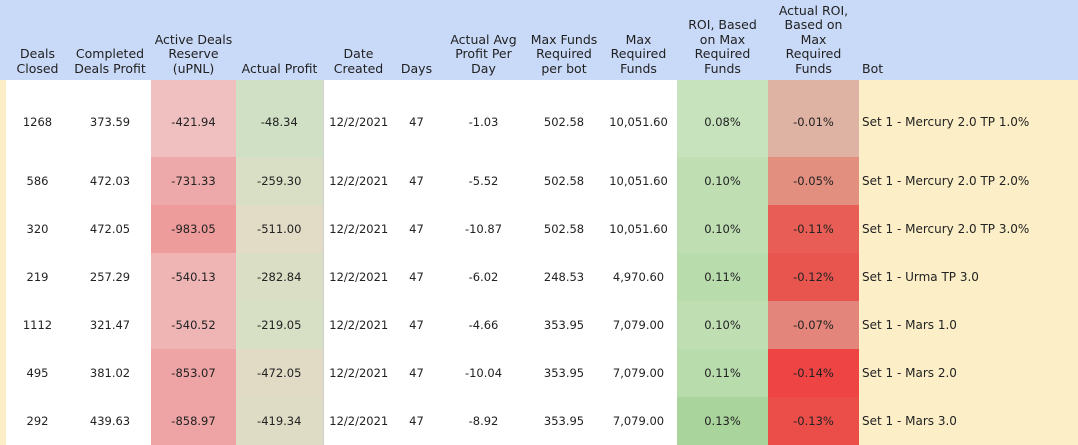 The height and width of the screenshot is (445, 1078). What do you see at coordinates (483, 229) in the screenshot?
I see `avg-profit-cell: -10.87` at bounding box center [483, 229].